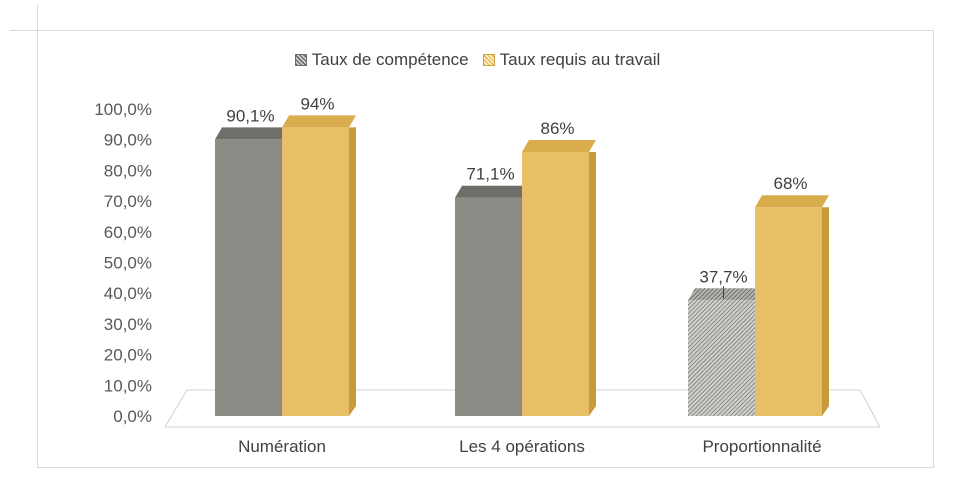 Image resolution: width=955 pixels, height=490 pixels. What do you see at coordinates (250, 115) in the screenshot?
I see `data-label: 90,1%` at bounding box center [250, 115].